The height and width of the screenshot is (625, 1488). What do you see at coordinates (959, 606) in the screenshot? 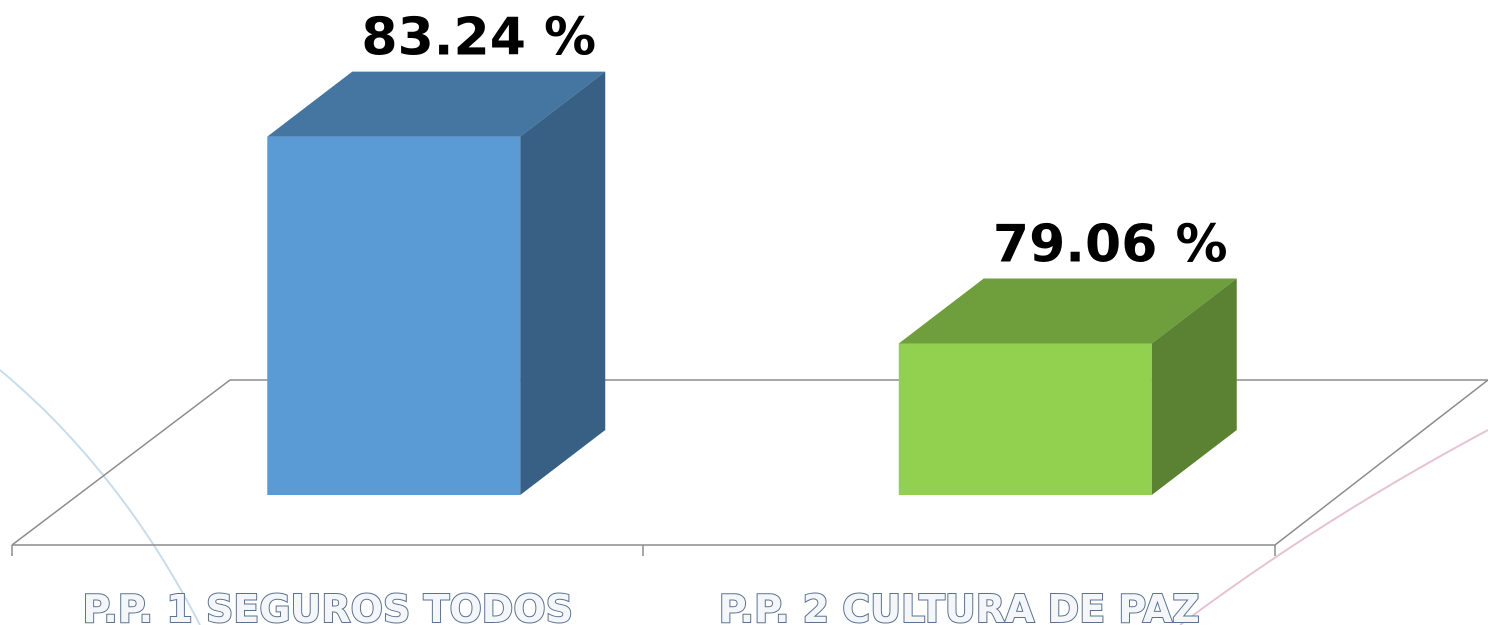
I see `x-tick-label: P.P. 2 CULTURA DE PAZ` at bounding box center [959, 606].